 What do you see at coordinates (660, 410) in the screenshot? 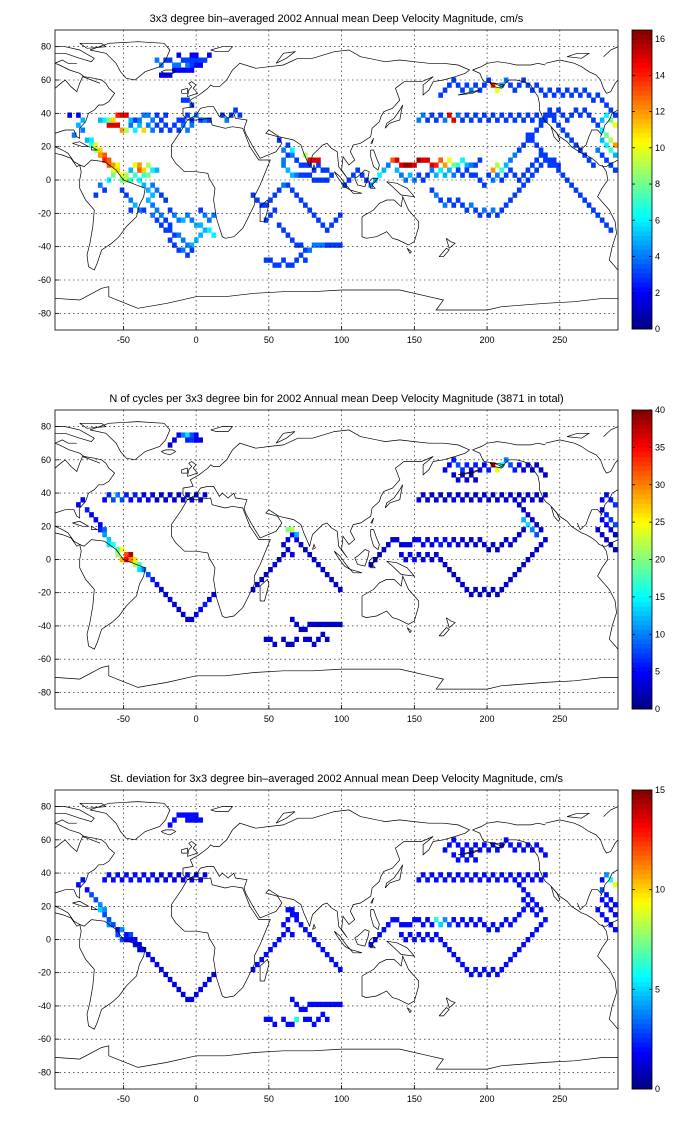
I see `colorbar-tick-label: 40` at bounding box center [660, 410].